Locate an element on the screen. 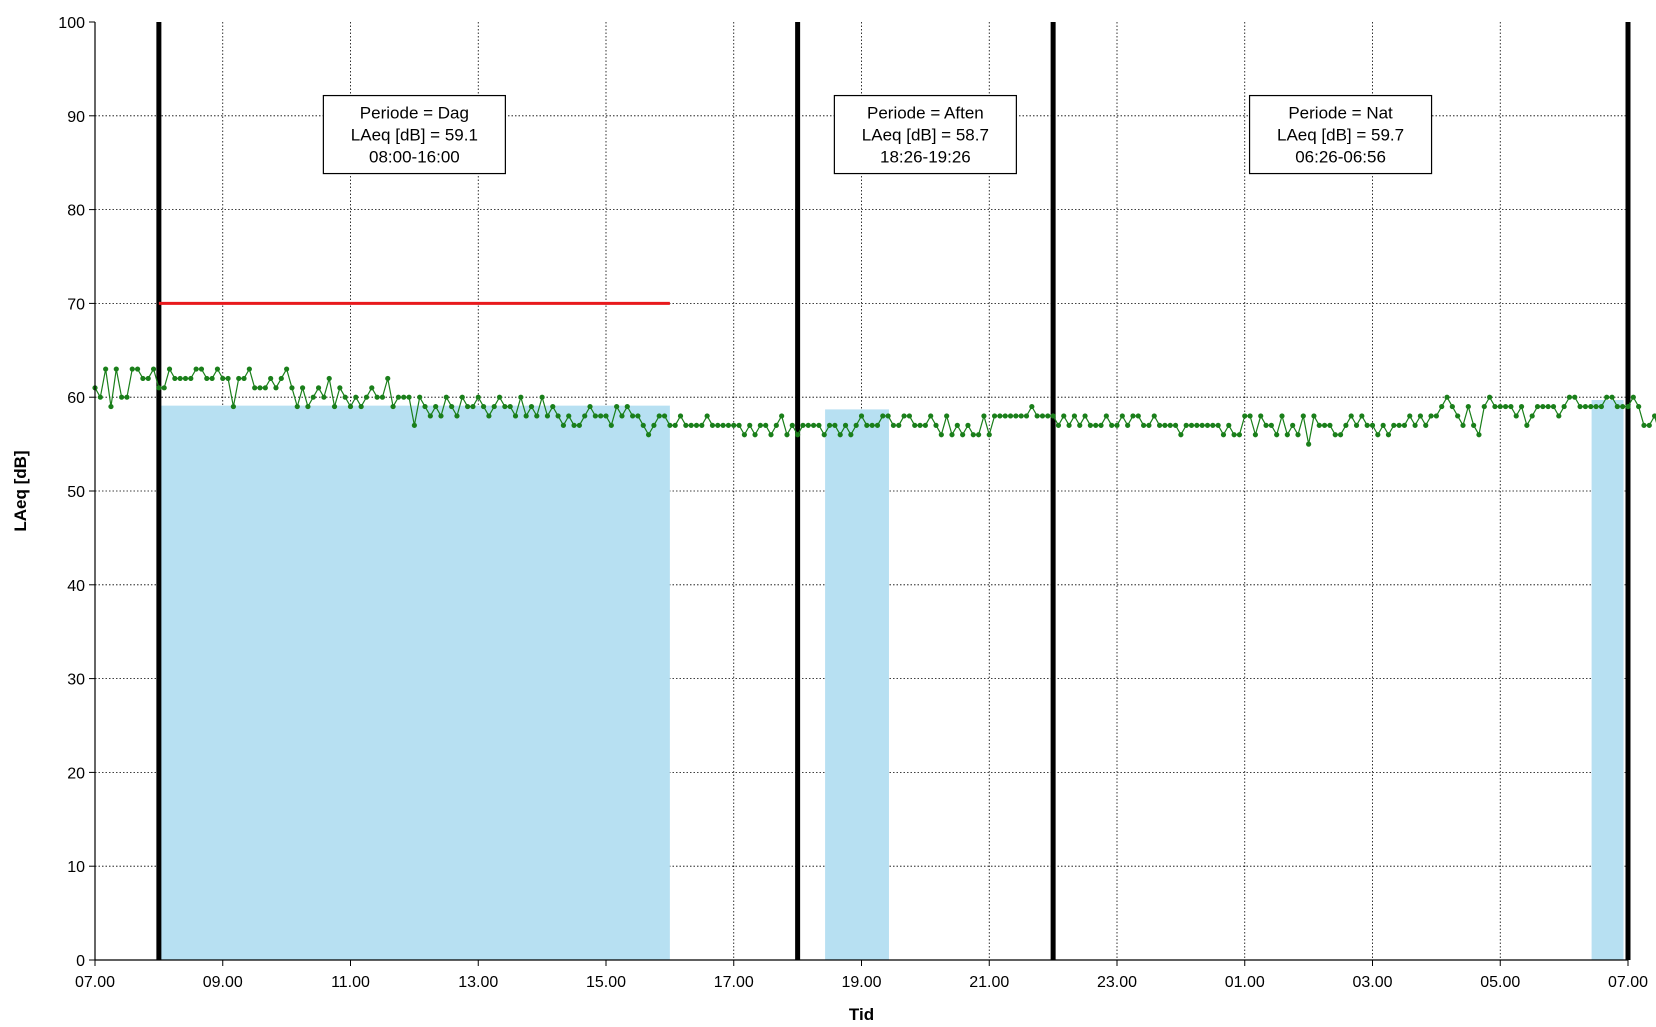  y-tick-label: 40 is located at coordinates (76, 586).